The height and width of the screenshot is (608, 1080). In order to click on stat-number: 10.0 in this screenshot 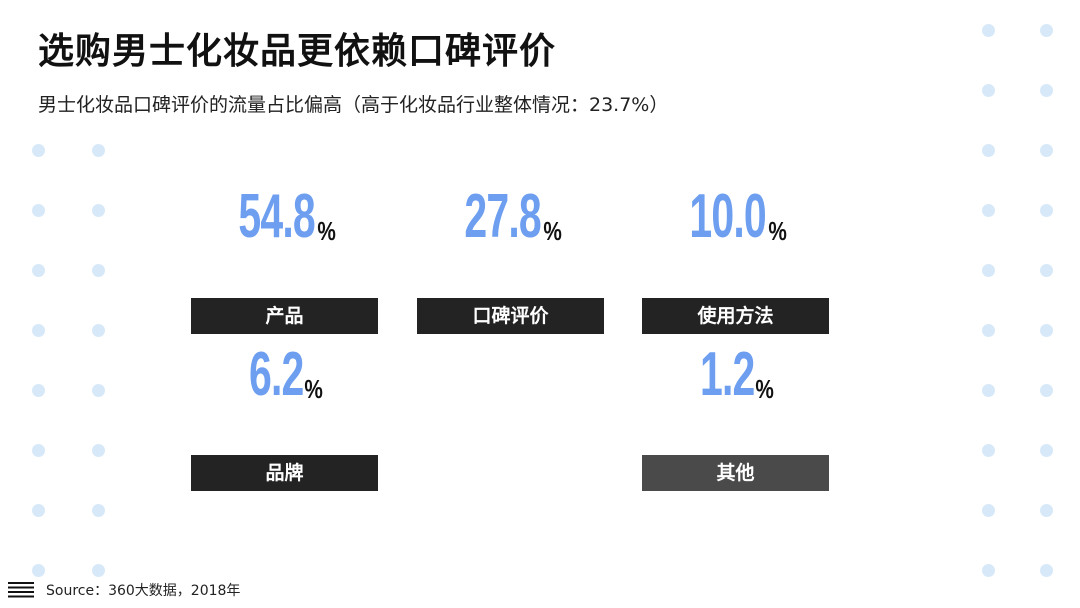, I will do `click(727, 215)`.